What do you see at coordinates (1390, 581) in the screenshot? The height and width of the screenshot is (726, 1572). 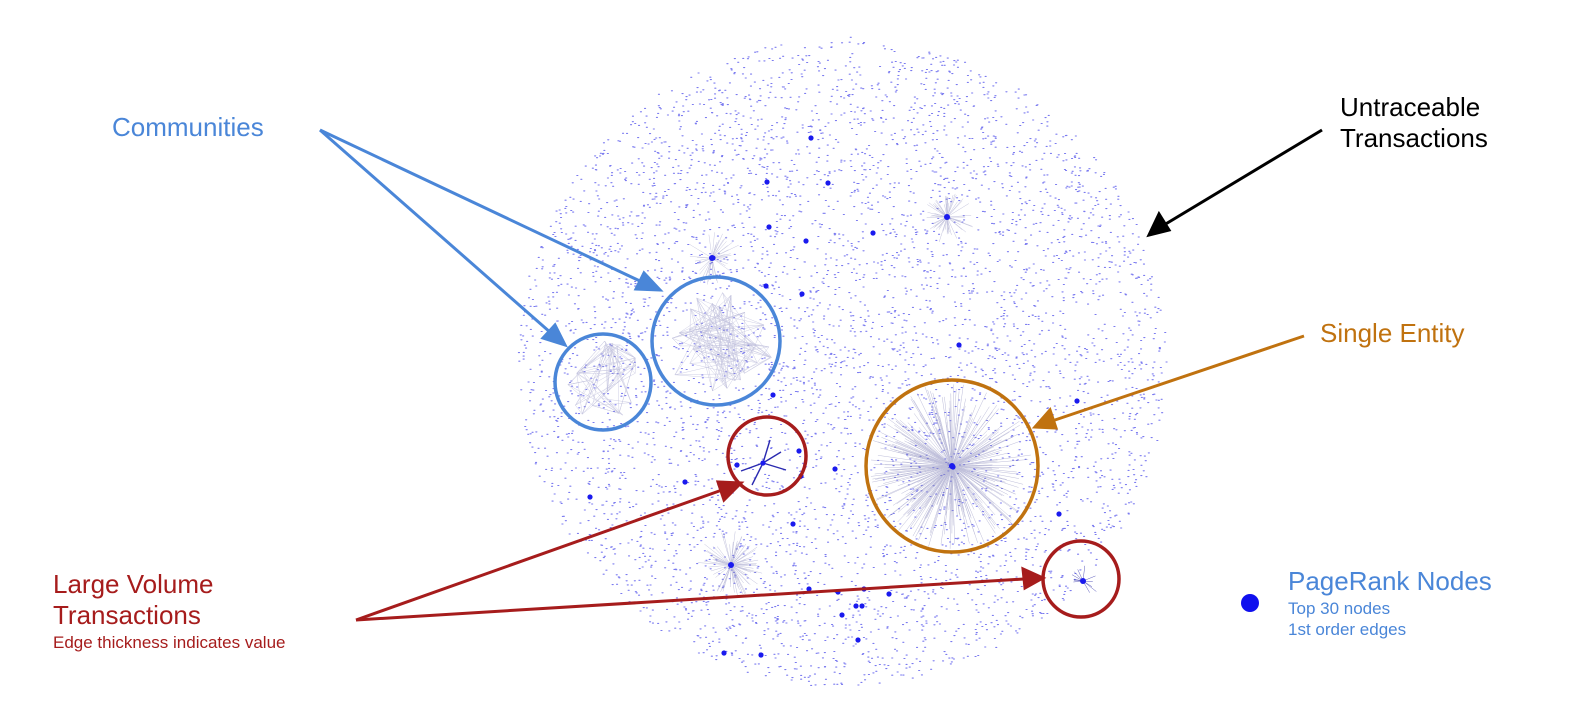 I see `pagerank-legend-title: PageRank Nodes` at bounding box center [1390, 581].